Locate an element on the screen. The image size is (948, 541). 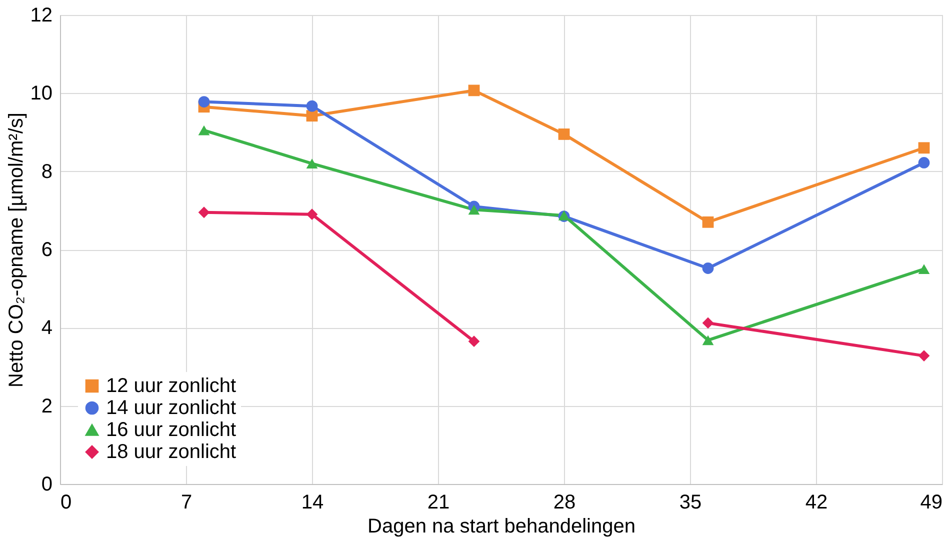
legend-label: 14 uur zonlicht is located at coordinates (171, 408).